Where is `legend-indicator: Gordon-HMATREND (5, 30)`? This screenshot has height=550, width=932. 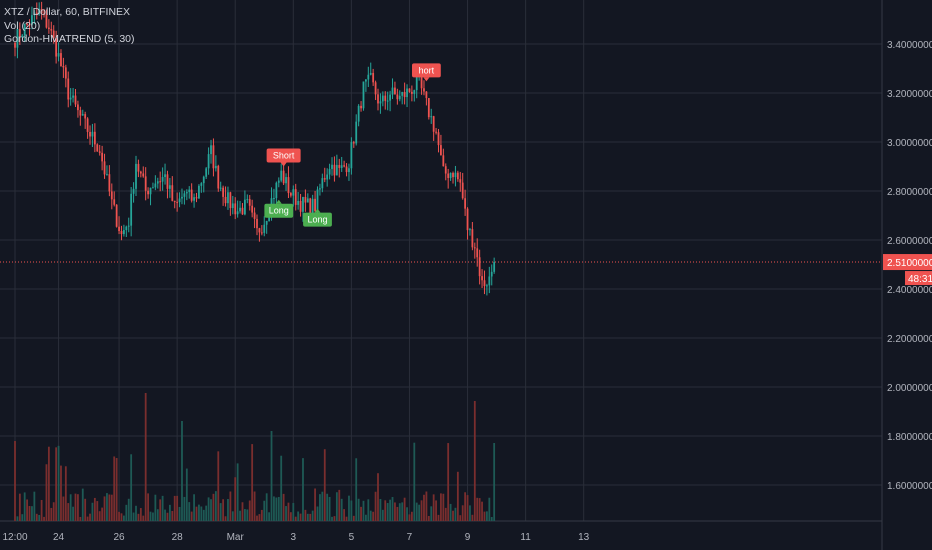
legend-indicator: Gordon-HMATREND (5, 30) is located at coordinates (69, 39).